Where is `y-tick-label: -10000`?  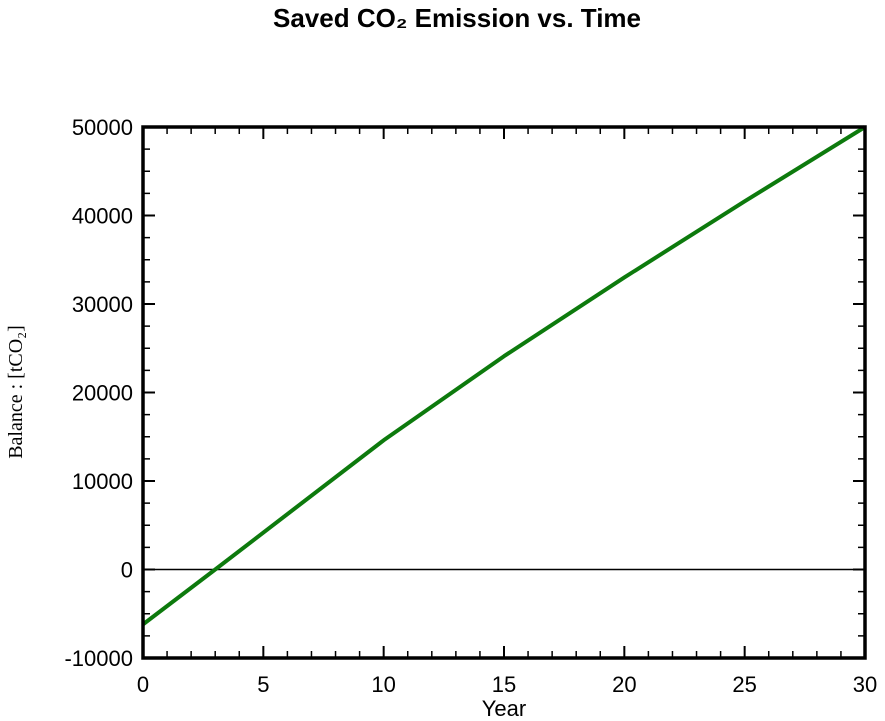
y-tick-label: -10000 is located at coordinates (98, 658).